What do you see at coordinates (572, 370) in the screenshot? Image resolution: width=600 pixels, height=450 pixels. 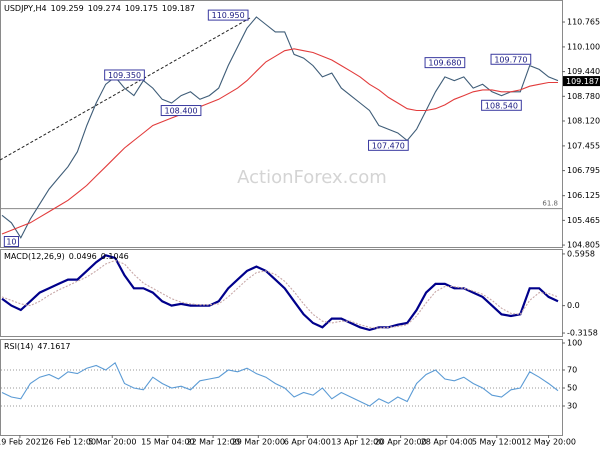 I see `y-tick-label: 70` at bounding box center [572, 370].